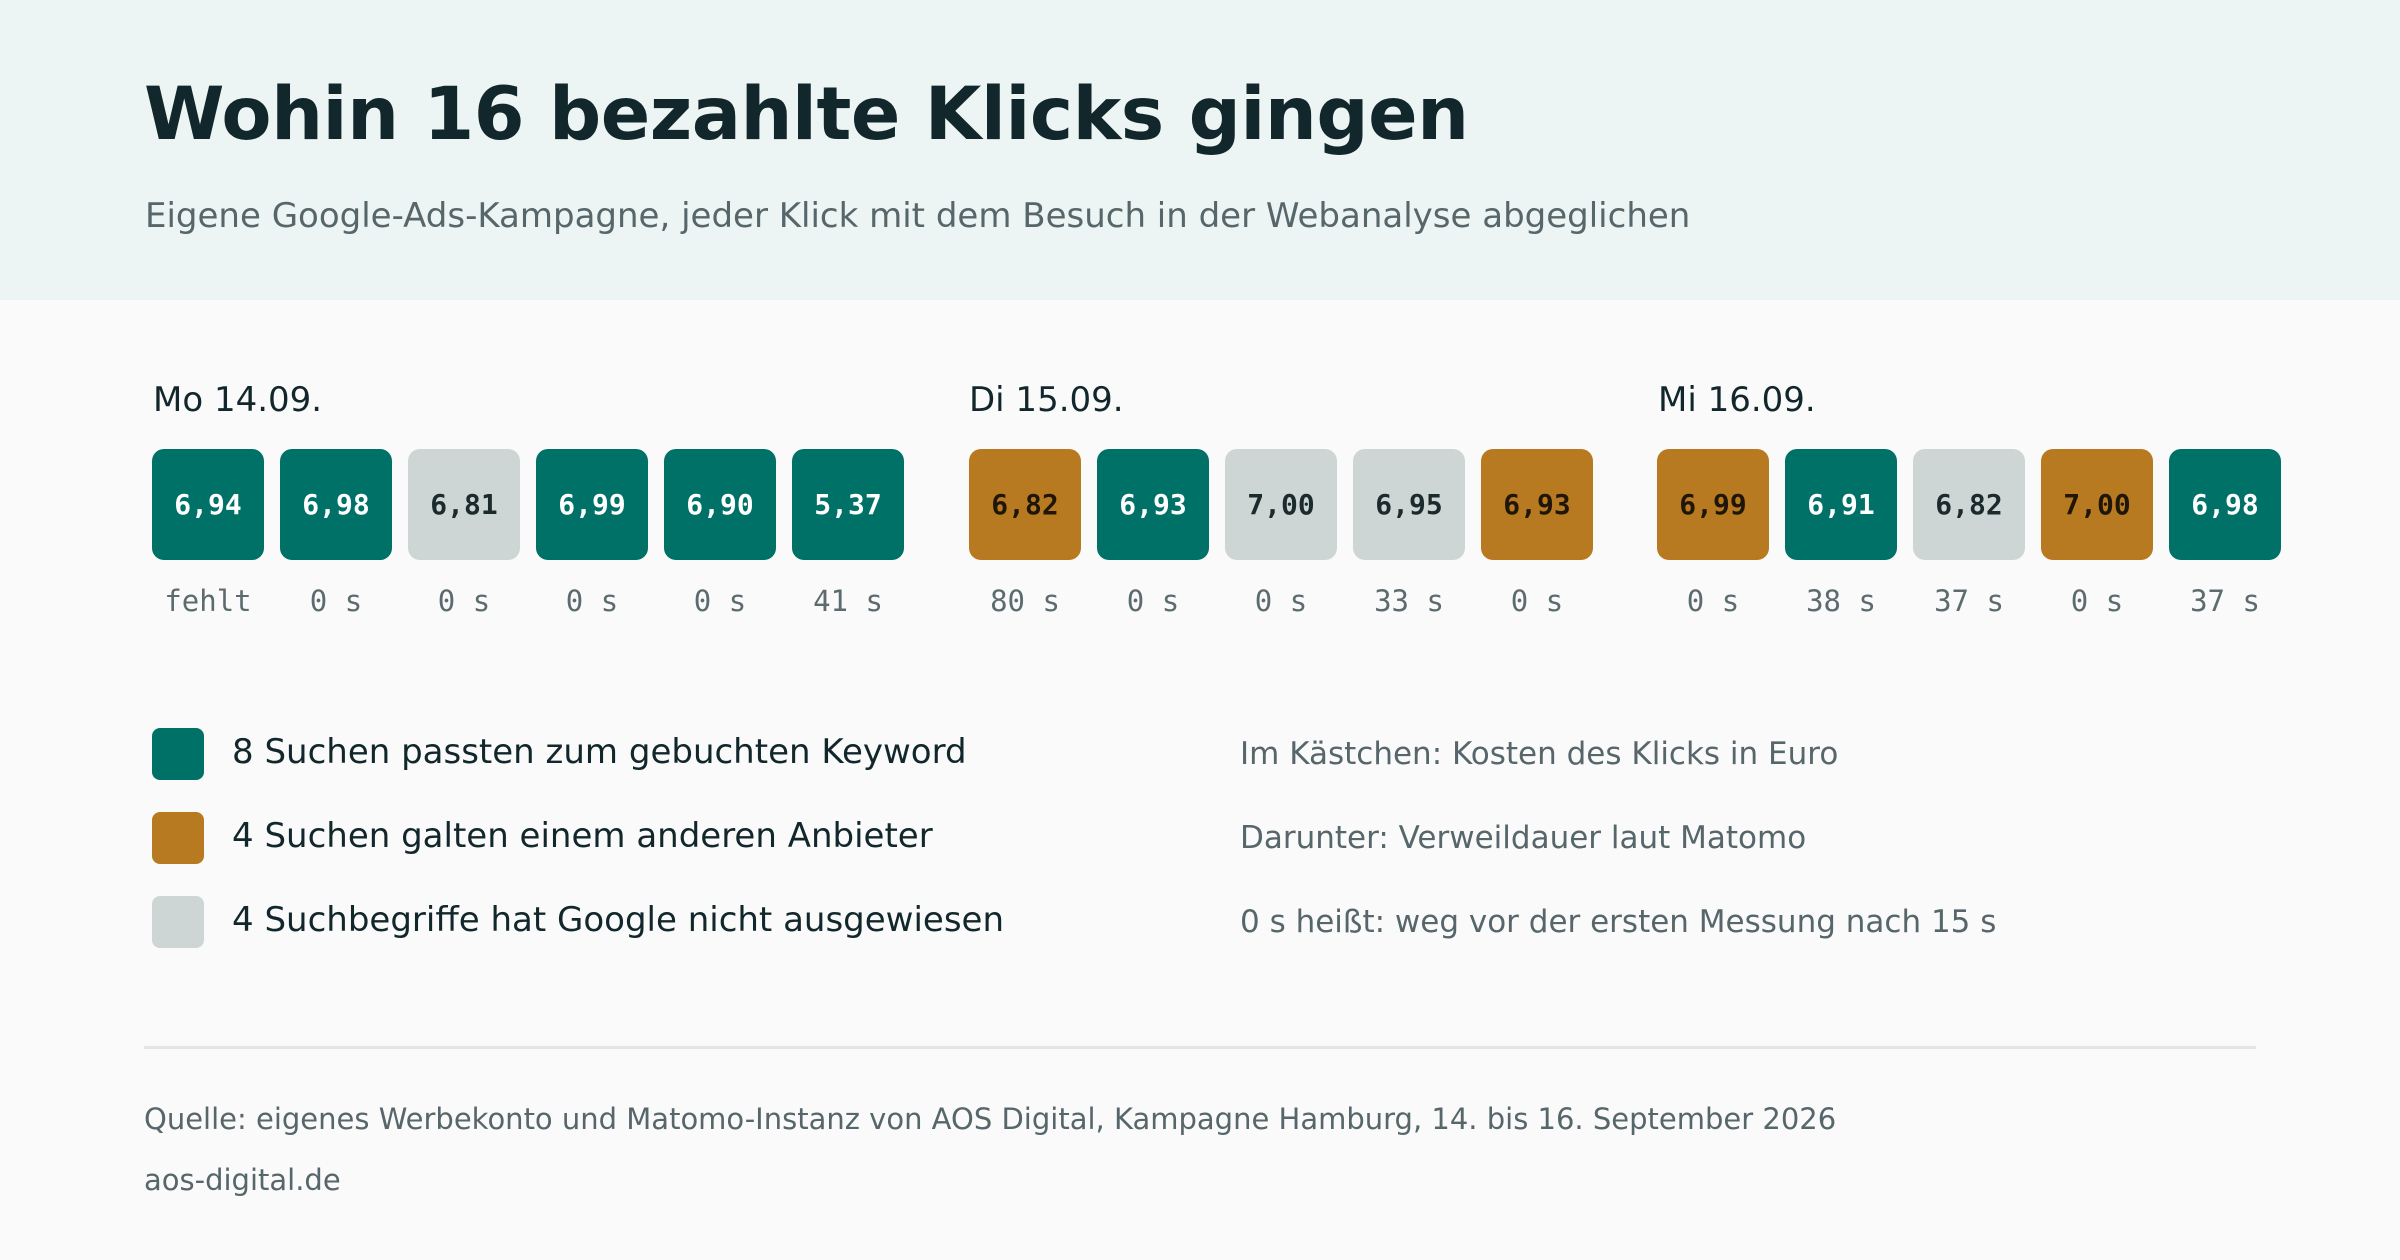 The height and width of the screenshot is (1260, 2400). What do you see at coordinates (1841, 504) in the screenshot?
I see `click-tile: 6,91` at bounding box center [1841, 504].